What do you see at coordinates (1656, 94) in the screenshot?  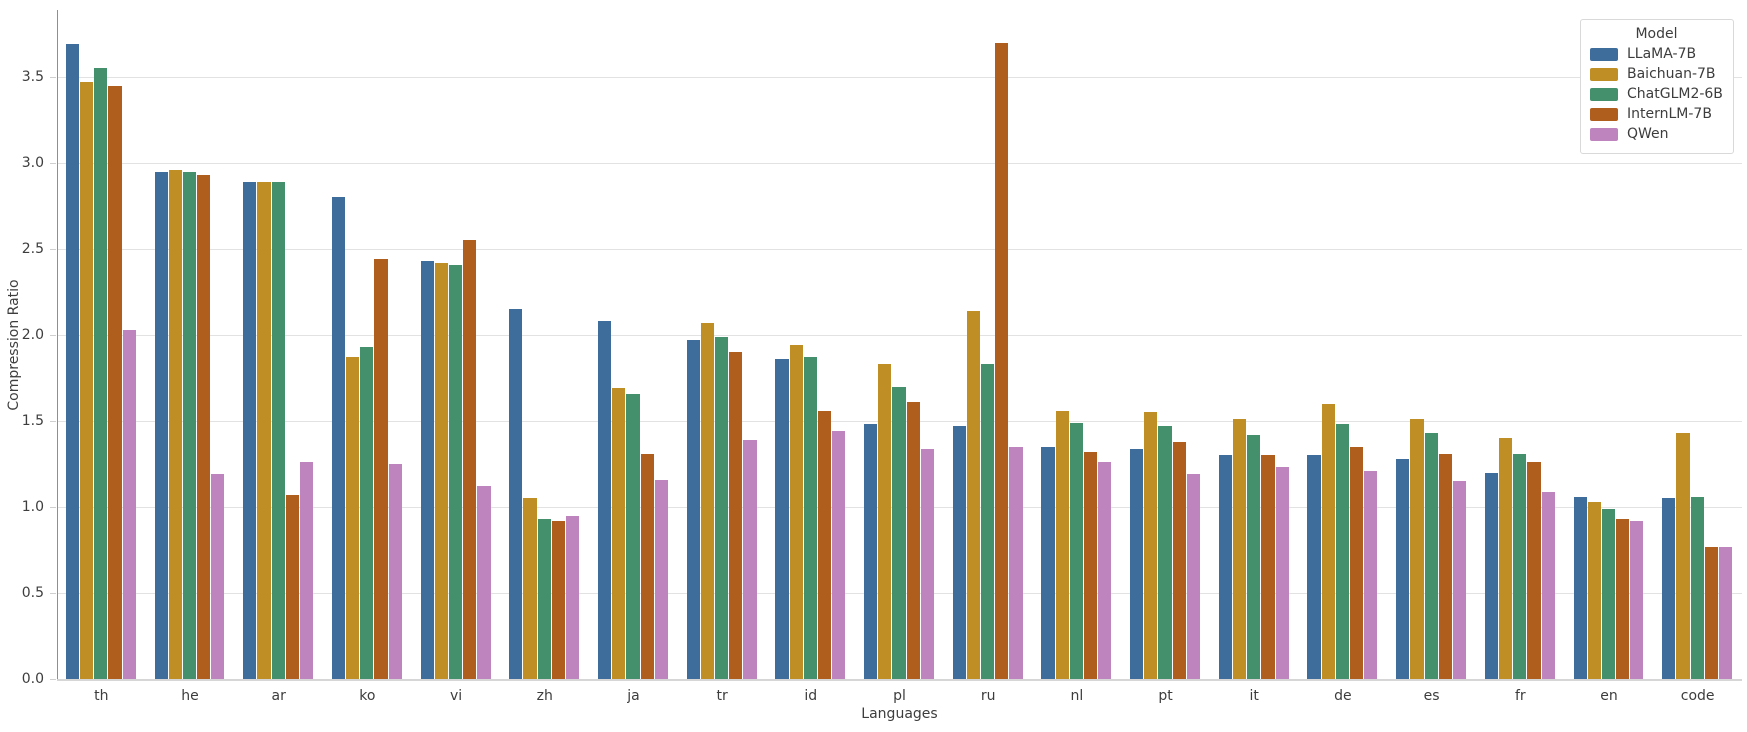 I see `legend-item-chatglm2-6b: ChatGLM2-6B` at bounding box center [1656, 94].